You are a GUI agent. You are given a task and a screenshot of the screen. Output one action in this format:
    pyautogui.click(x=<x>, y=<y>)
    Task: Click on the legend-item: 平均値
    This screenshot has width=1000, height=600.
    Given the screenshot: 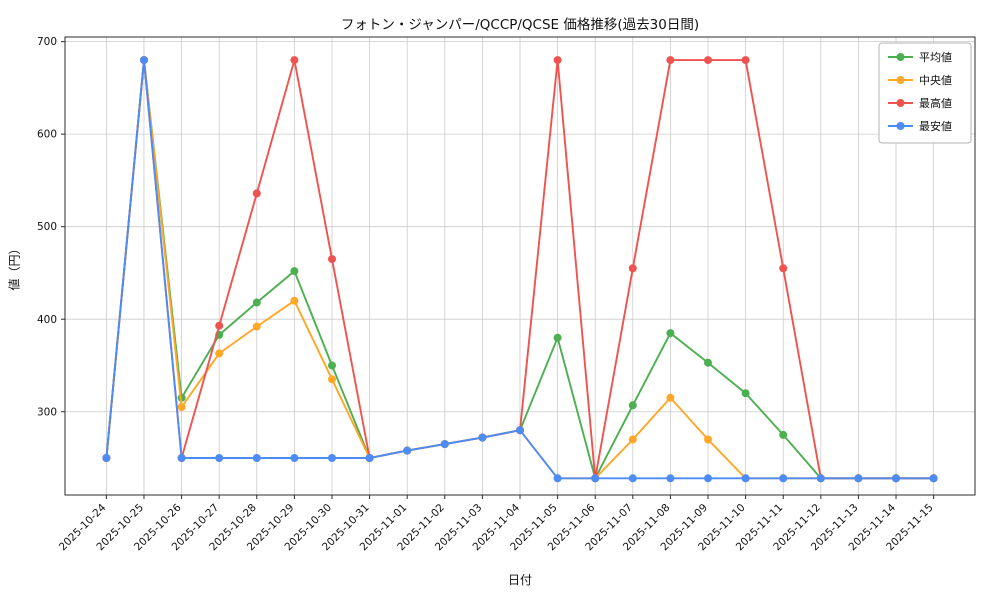 What is the action you would take?
    pyautogui.click(x=920, y=57)
    